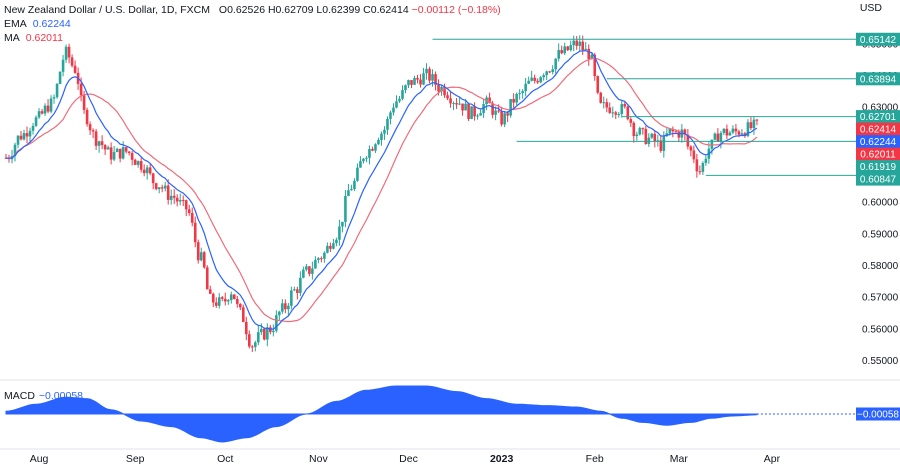  What do you see at coordinates (880, 108) in the screenshot?
I see `y-tick-label: 0.63000` at bounding box center [880, 108].